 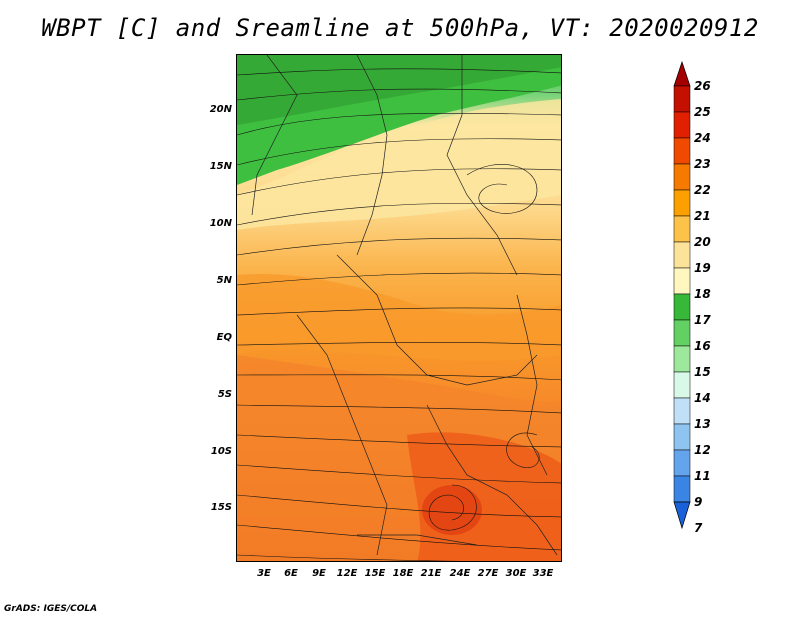 What do you see at coordinates (702, 138) in the screenshot?
I see `colorbar-label: 24` at bounding box center [702, 138].